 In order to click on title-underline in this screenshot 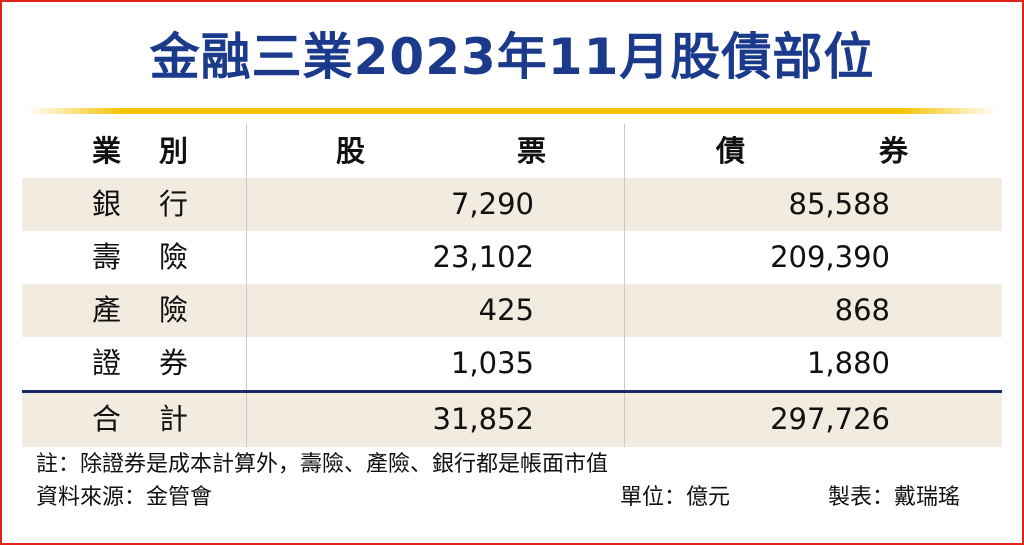, I will do `click(512, 111)`.